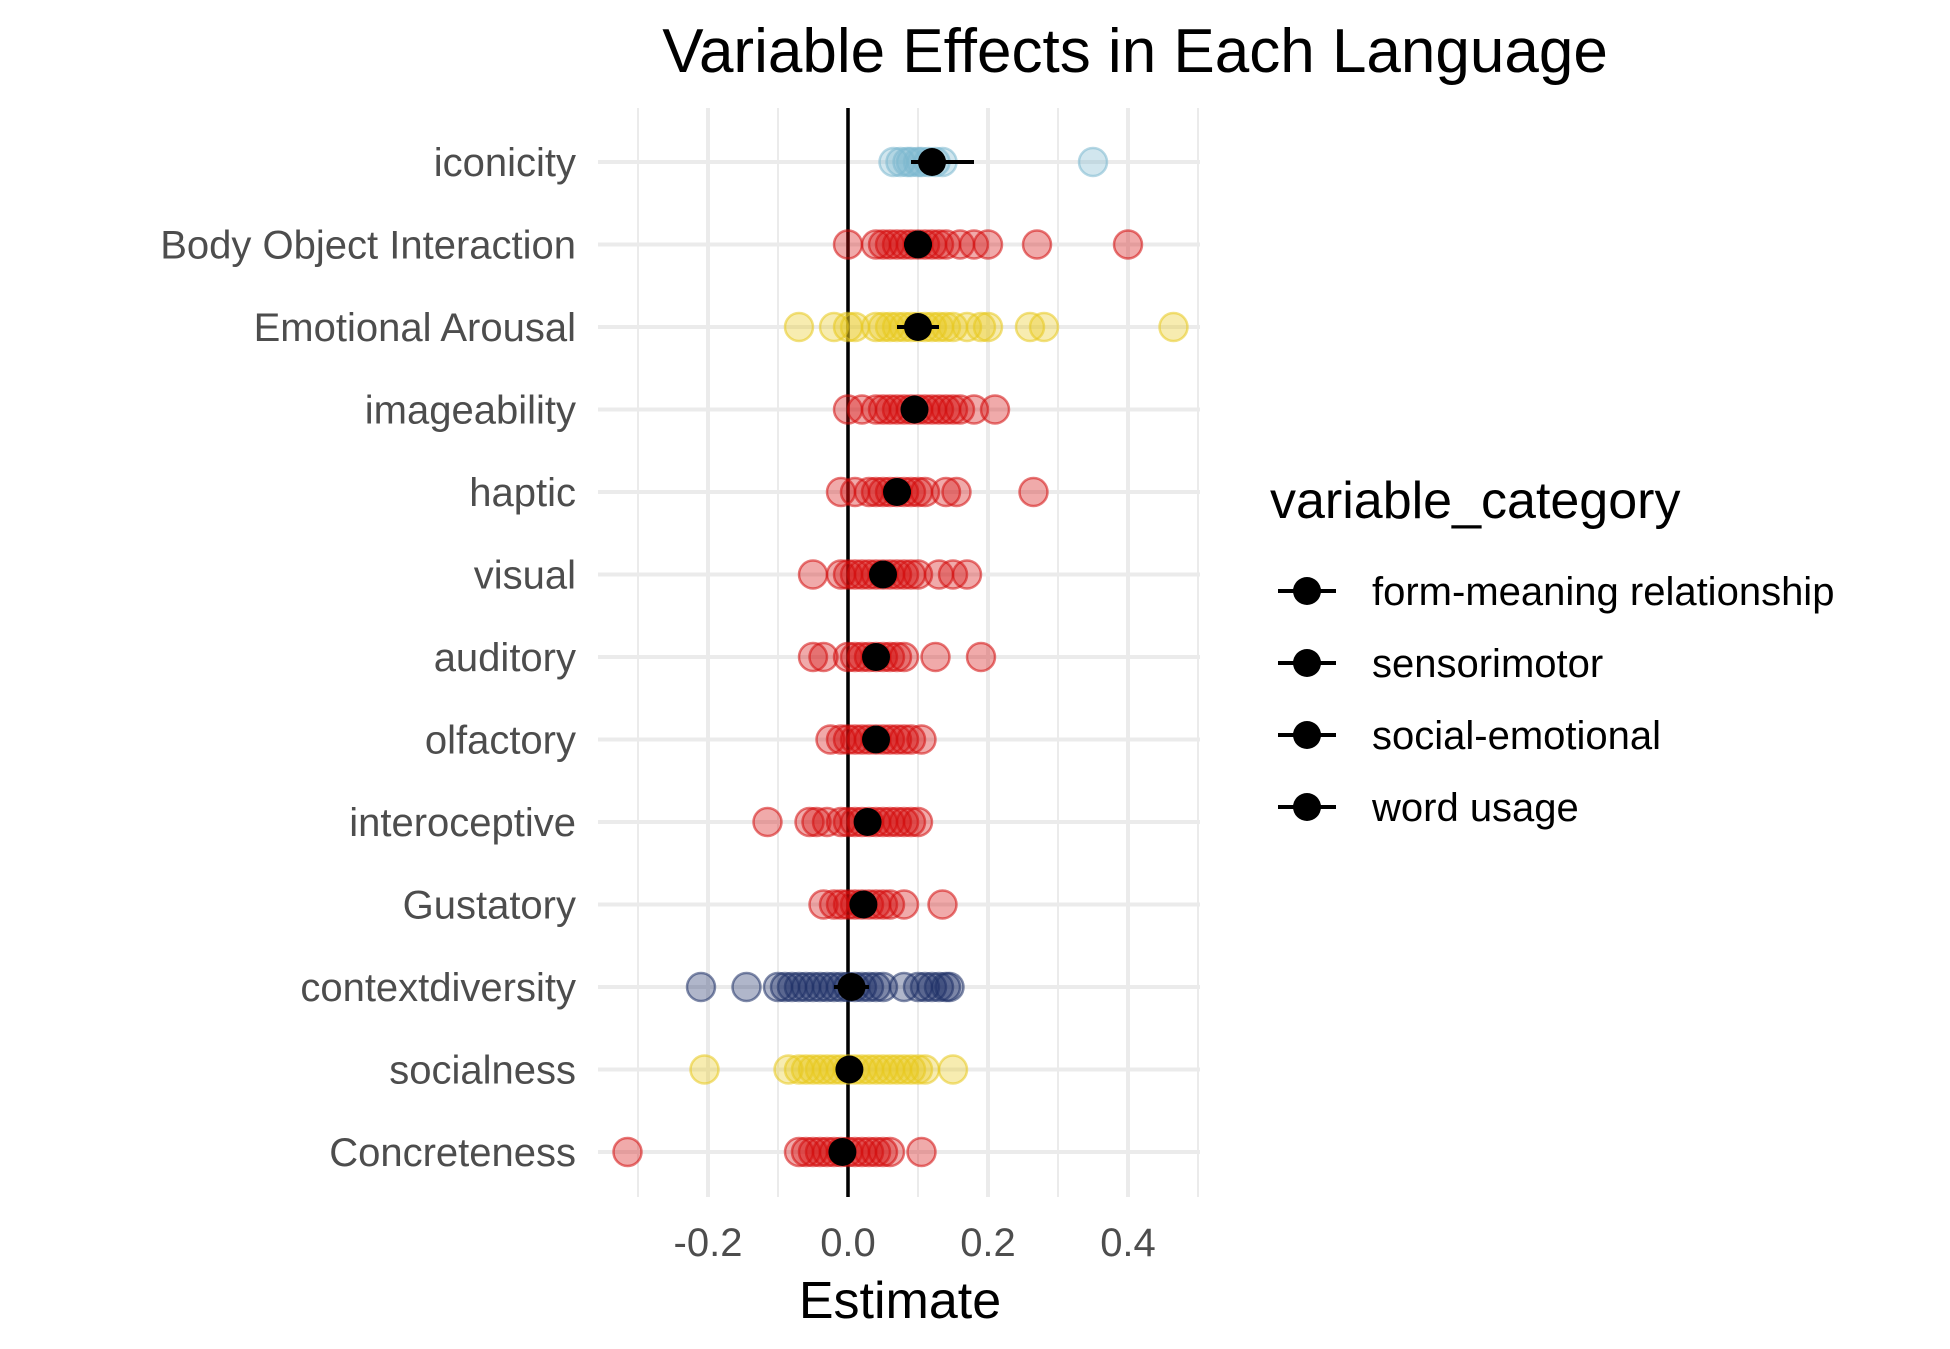 The width and height of the screenshot is (1950, 1349). I want to click on x-tick-label: 0.2, so click(988, 1243).